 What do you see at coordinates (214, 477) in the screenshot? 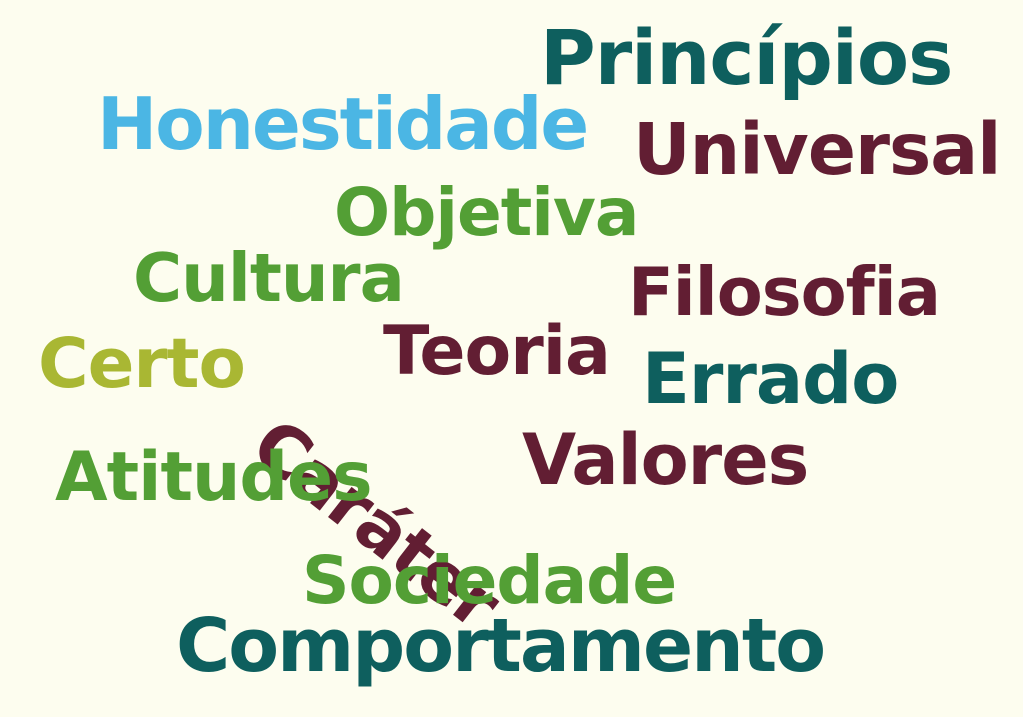
I see `word-atitudes: Atitudes` at bounding box center [214, 477].